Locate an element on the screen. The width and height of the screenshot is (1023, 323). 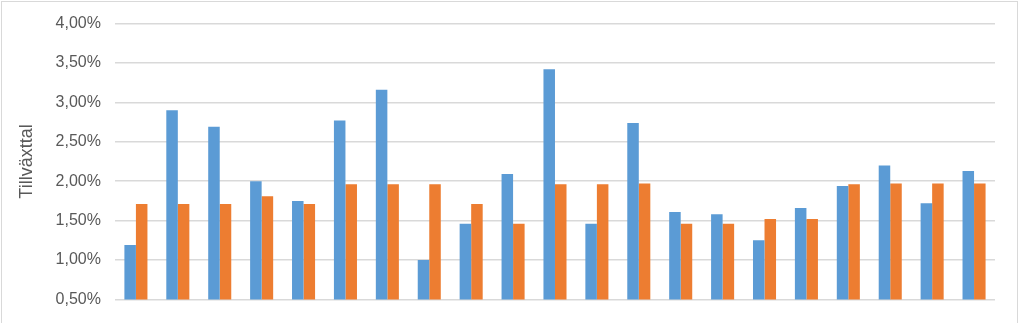
y-tick-label: 0,50% is located at coordinates (78, 298).